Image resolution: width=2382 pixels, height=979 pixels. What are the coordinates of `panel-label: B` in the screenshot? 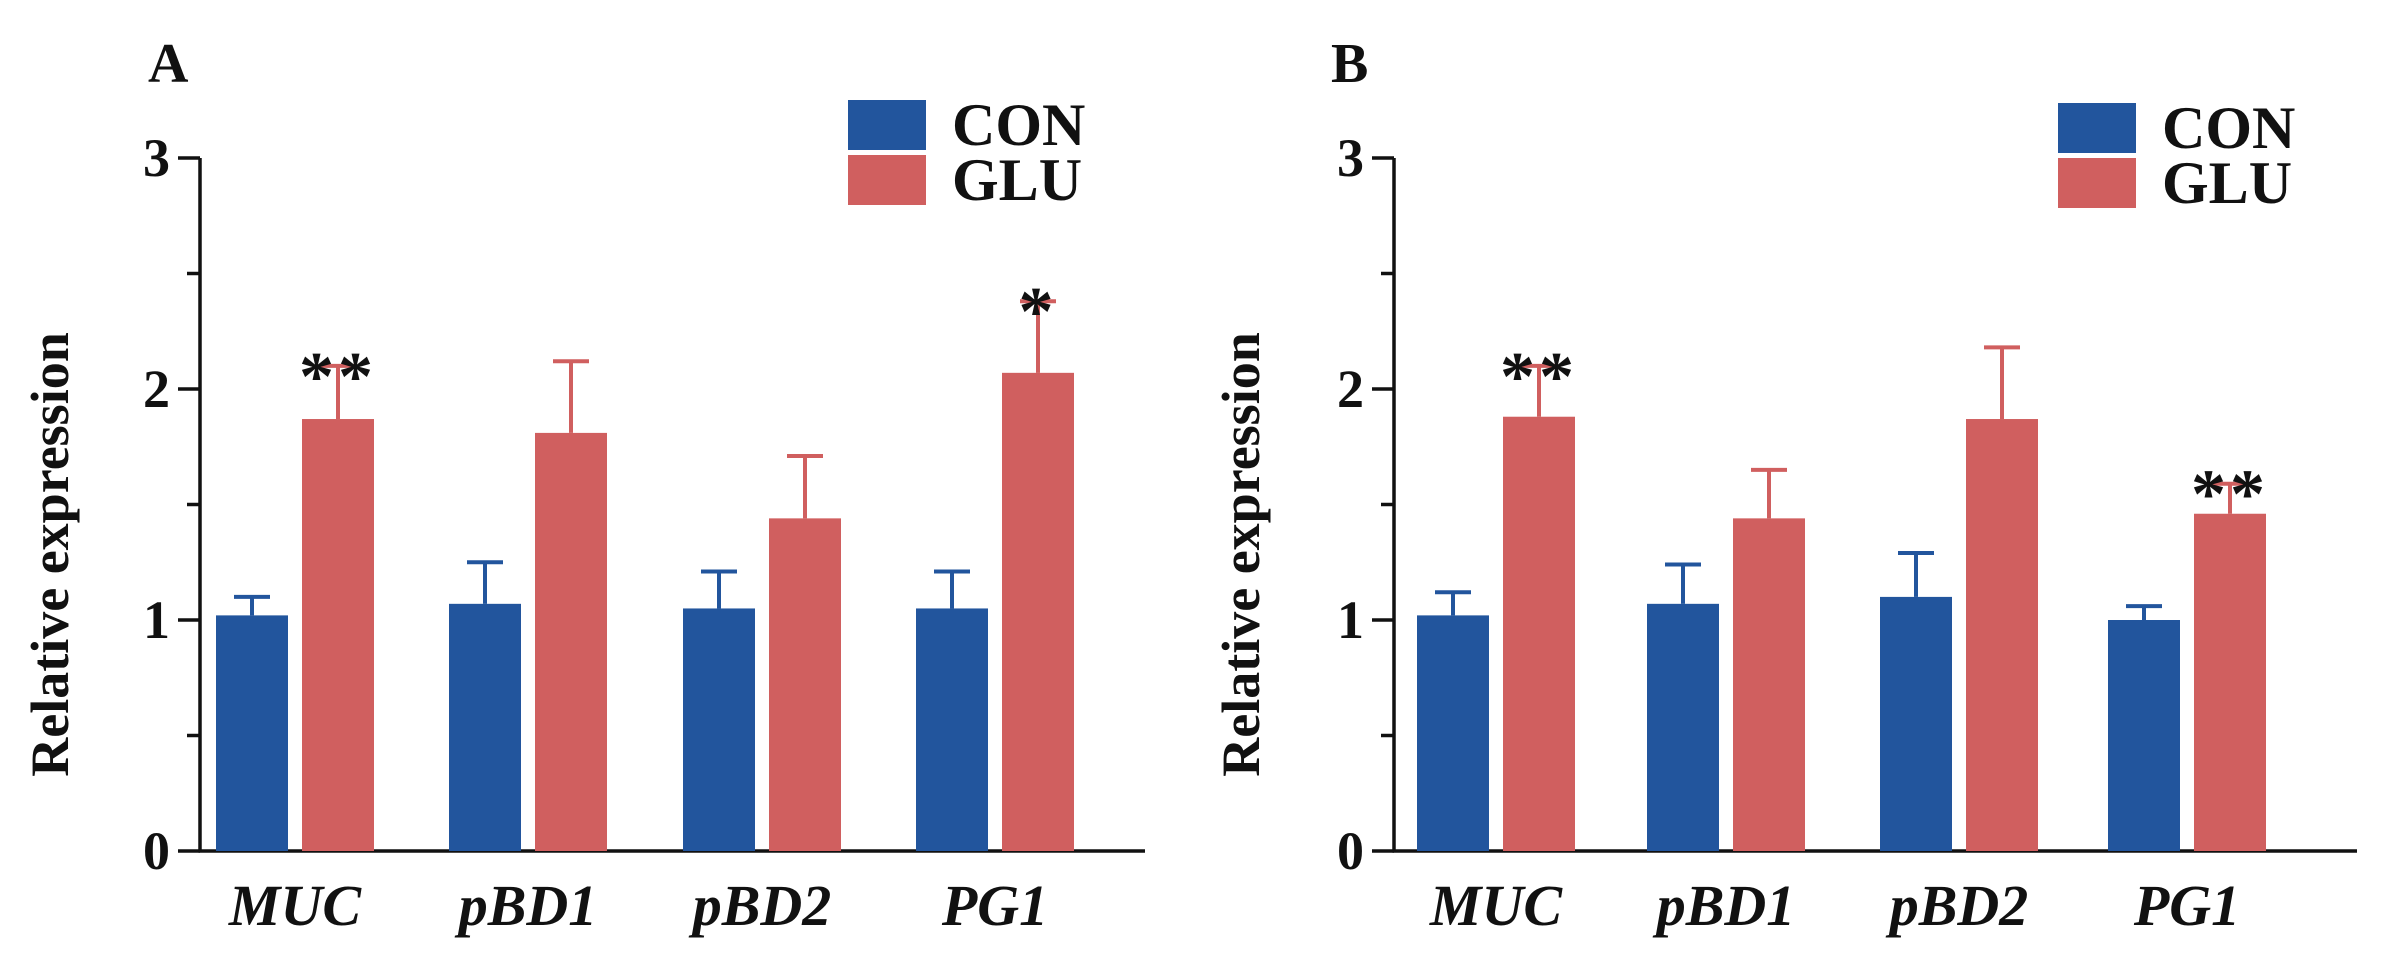 It's located at (1349, 64).